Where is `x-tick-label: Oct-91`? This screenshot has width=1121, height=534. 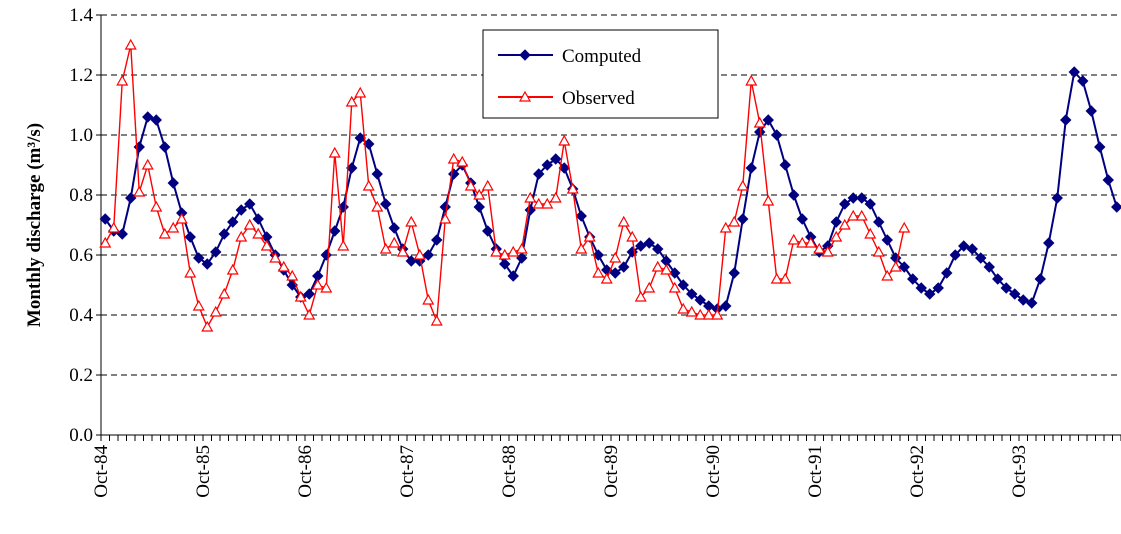
x-tick-label: Oct-91 is located at coordinates (815, 471).